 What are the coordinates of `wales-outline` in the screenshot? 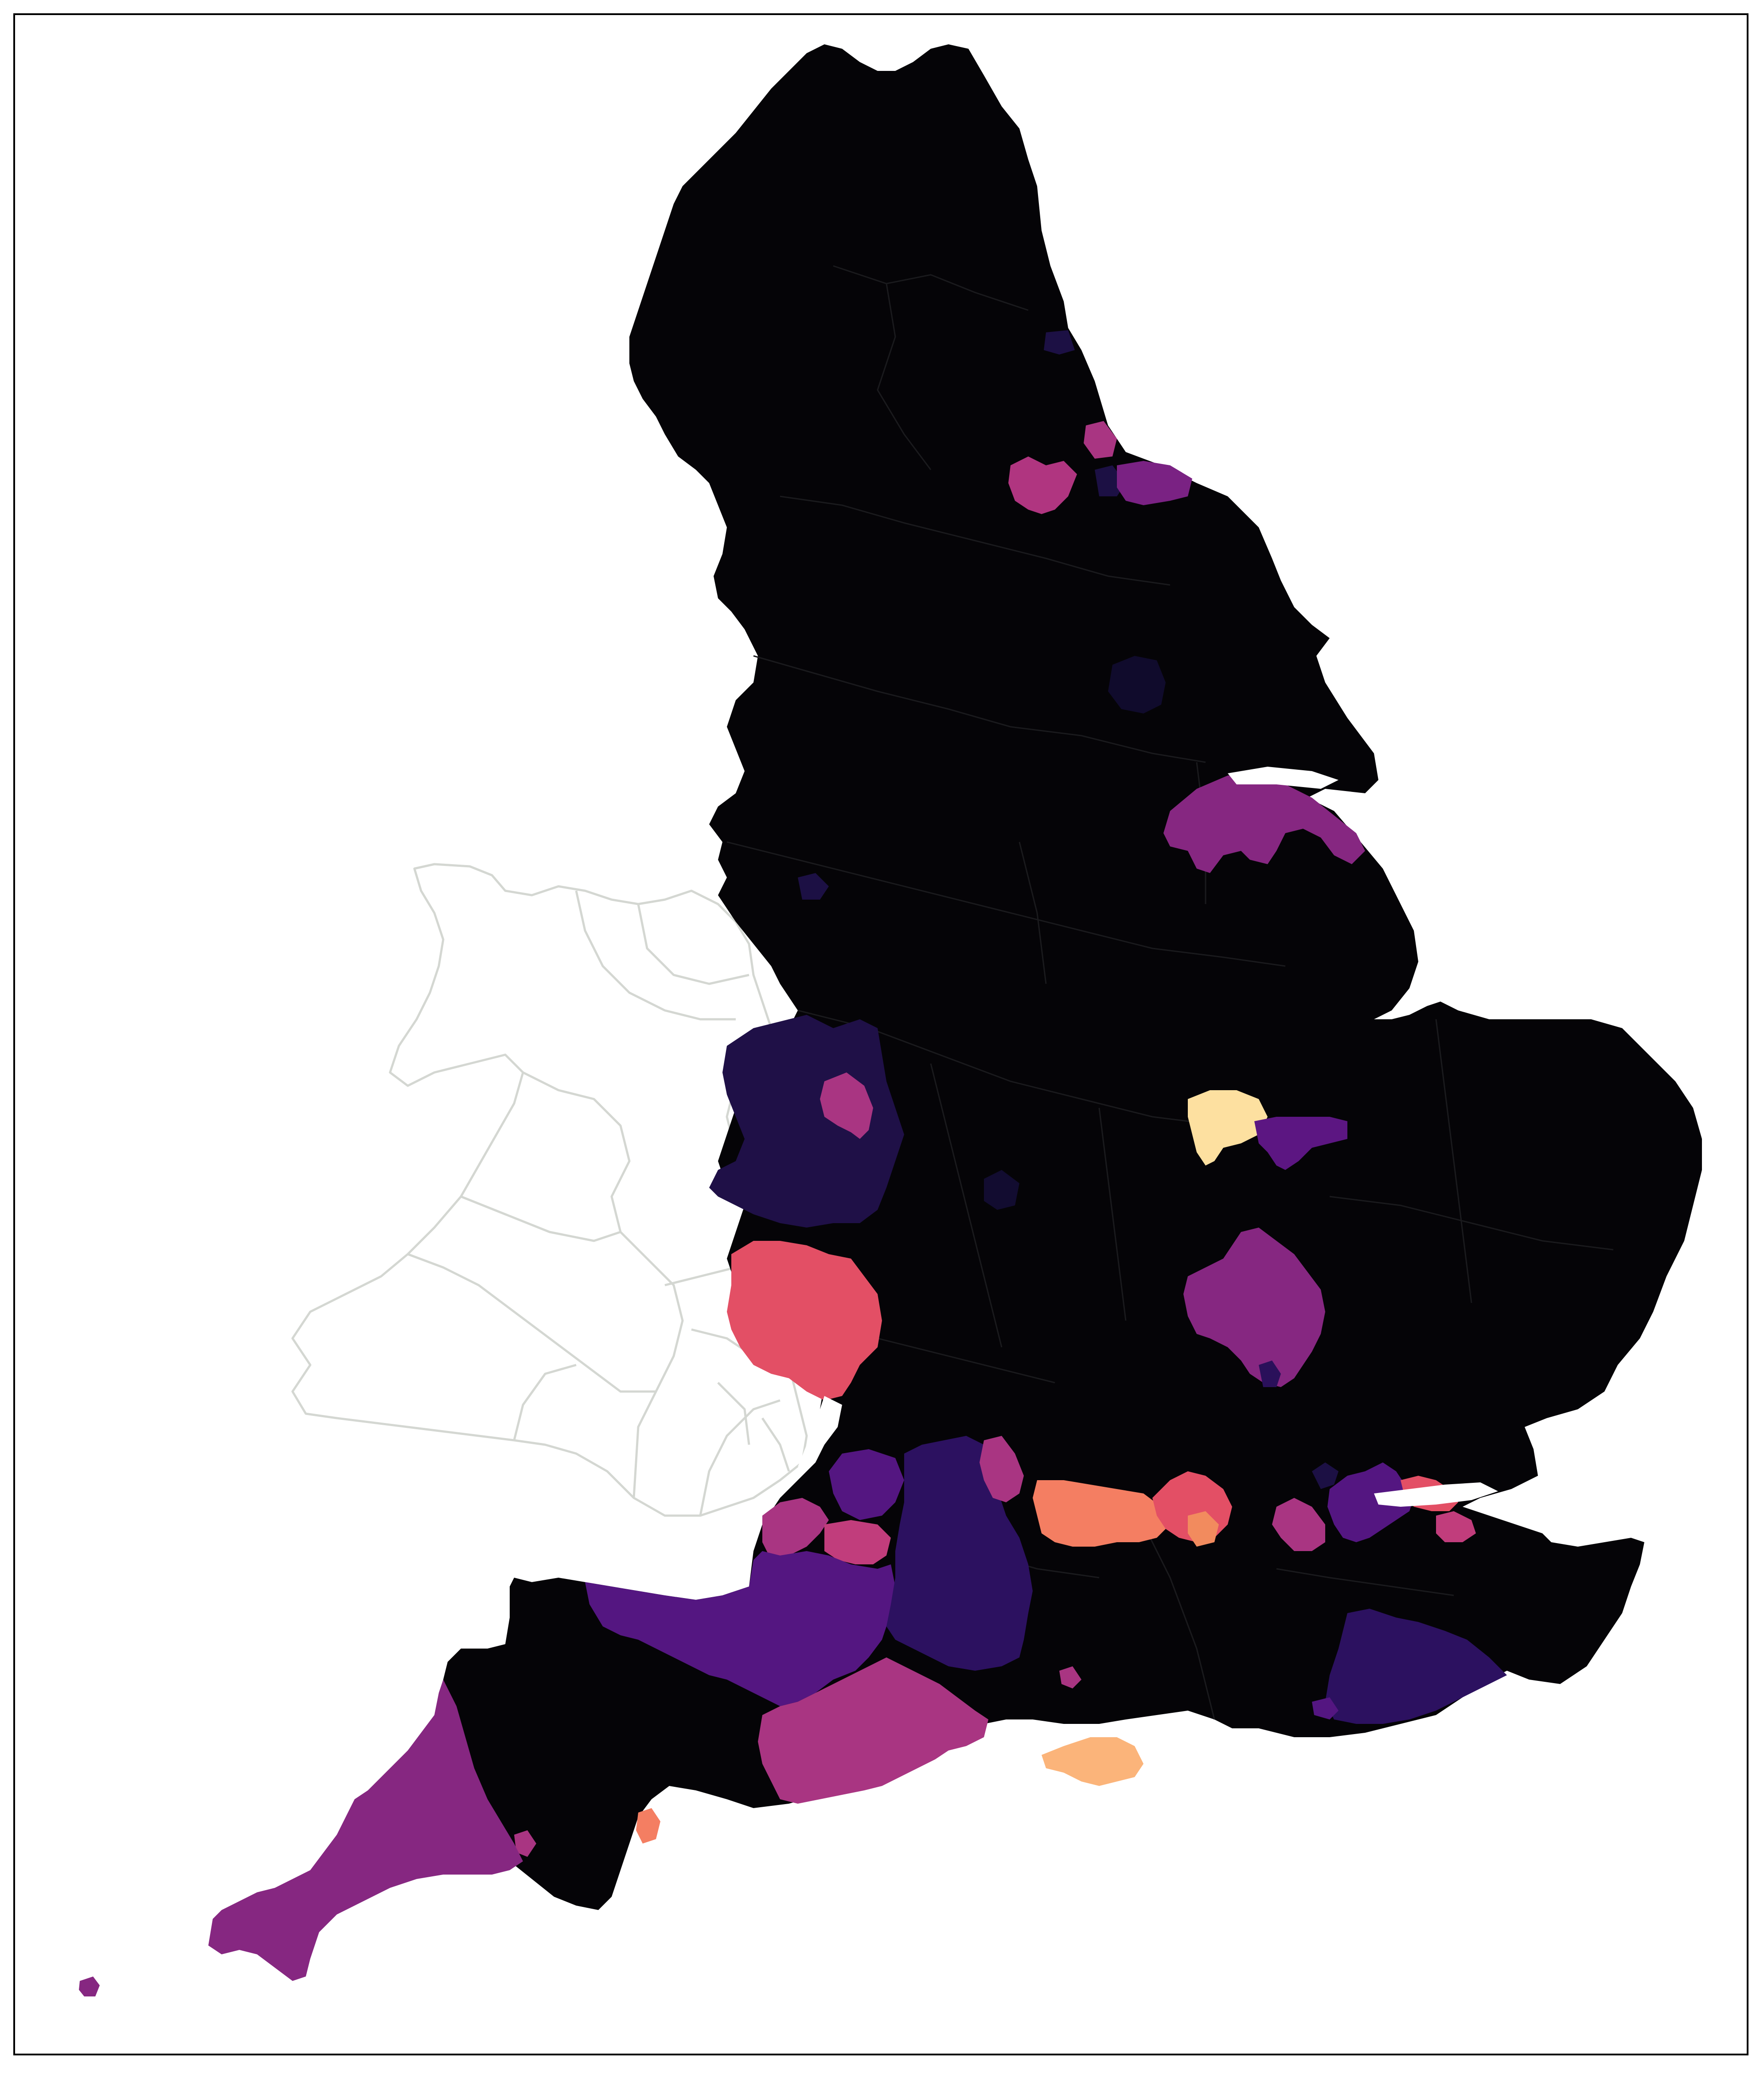 It's located at (549, 1190).